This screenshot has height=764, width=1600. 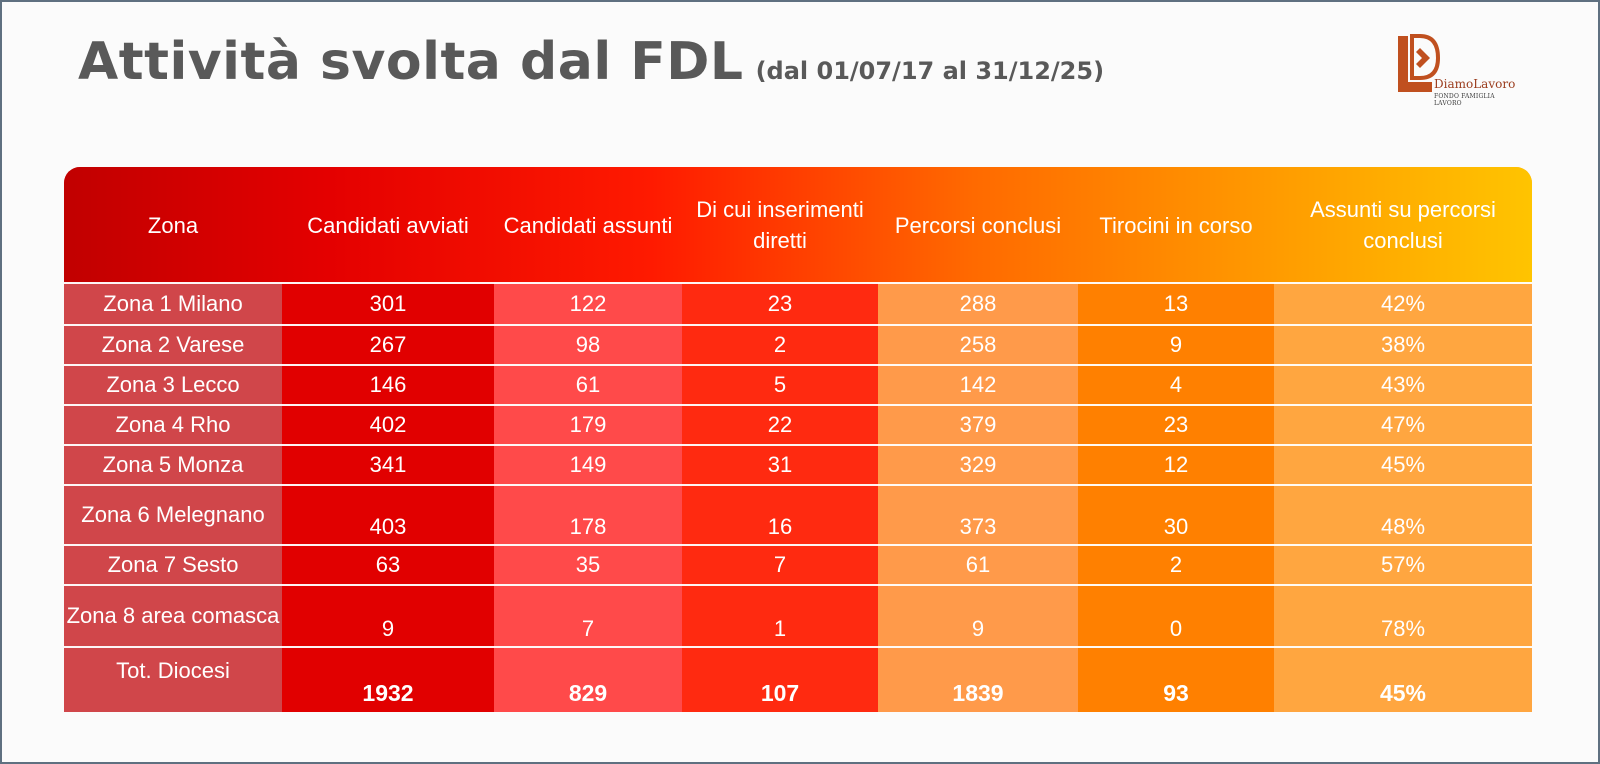 What do you see at coordinates (388, 526) in the screenshot?
I see `table-cell-avviati: 403` at bounding box center [388, 526].